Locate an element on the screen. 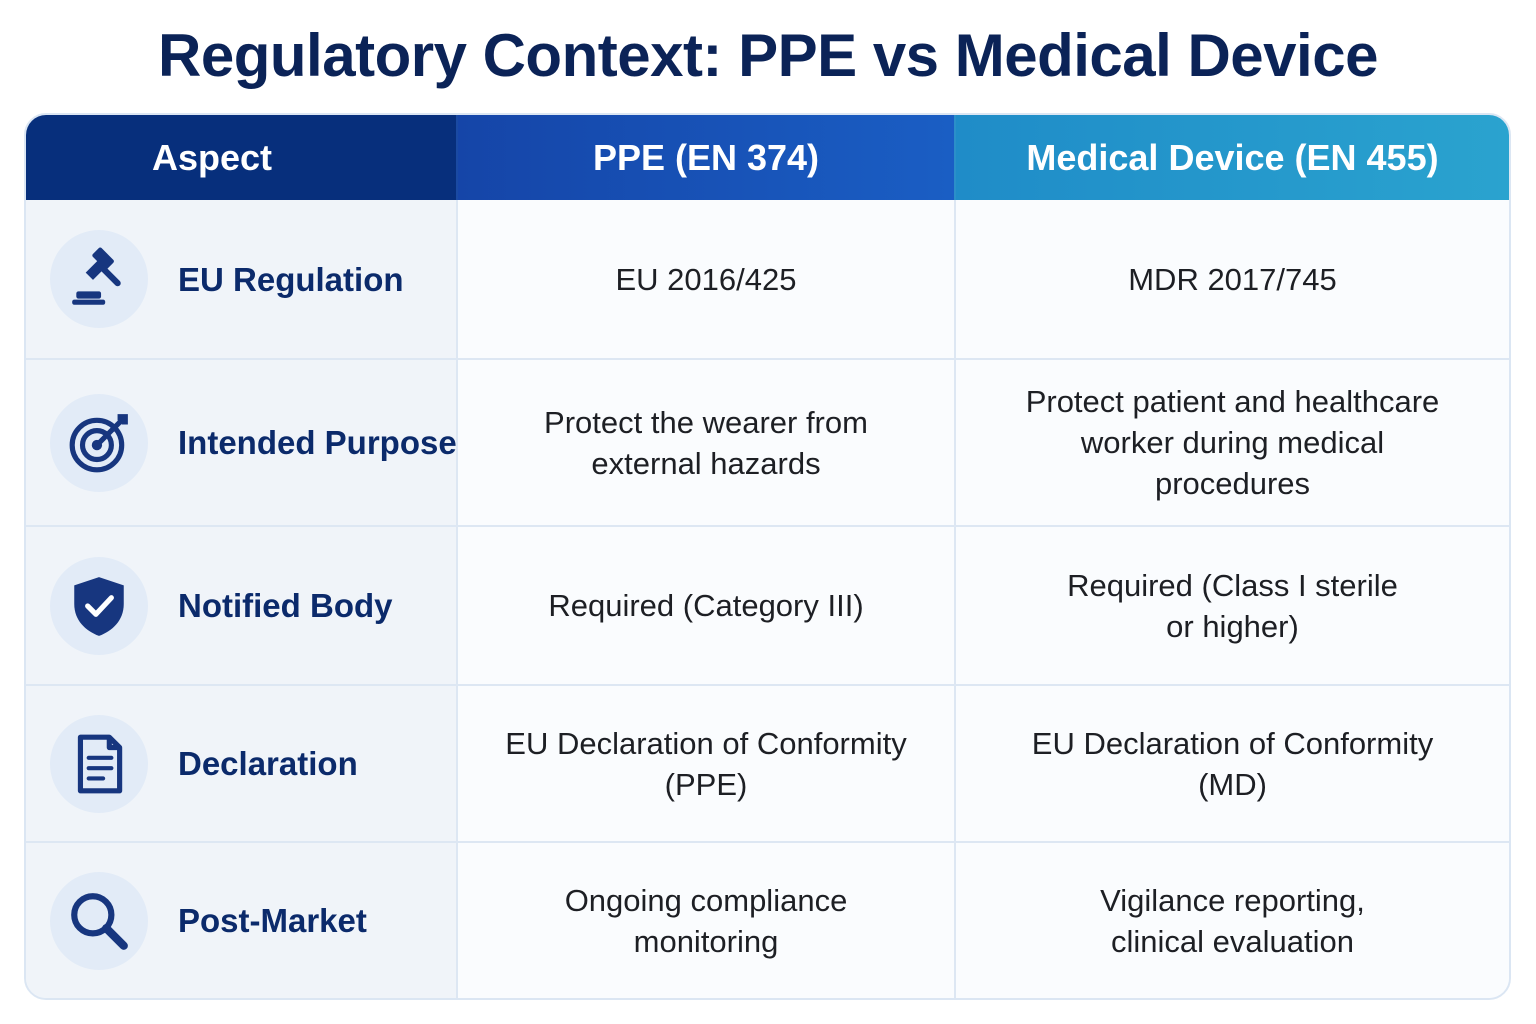  ppe-cell: EU Declaration of Conformity (PPE) is located at coordinates (707, 763).